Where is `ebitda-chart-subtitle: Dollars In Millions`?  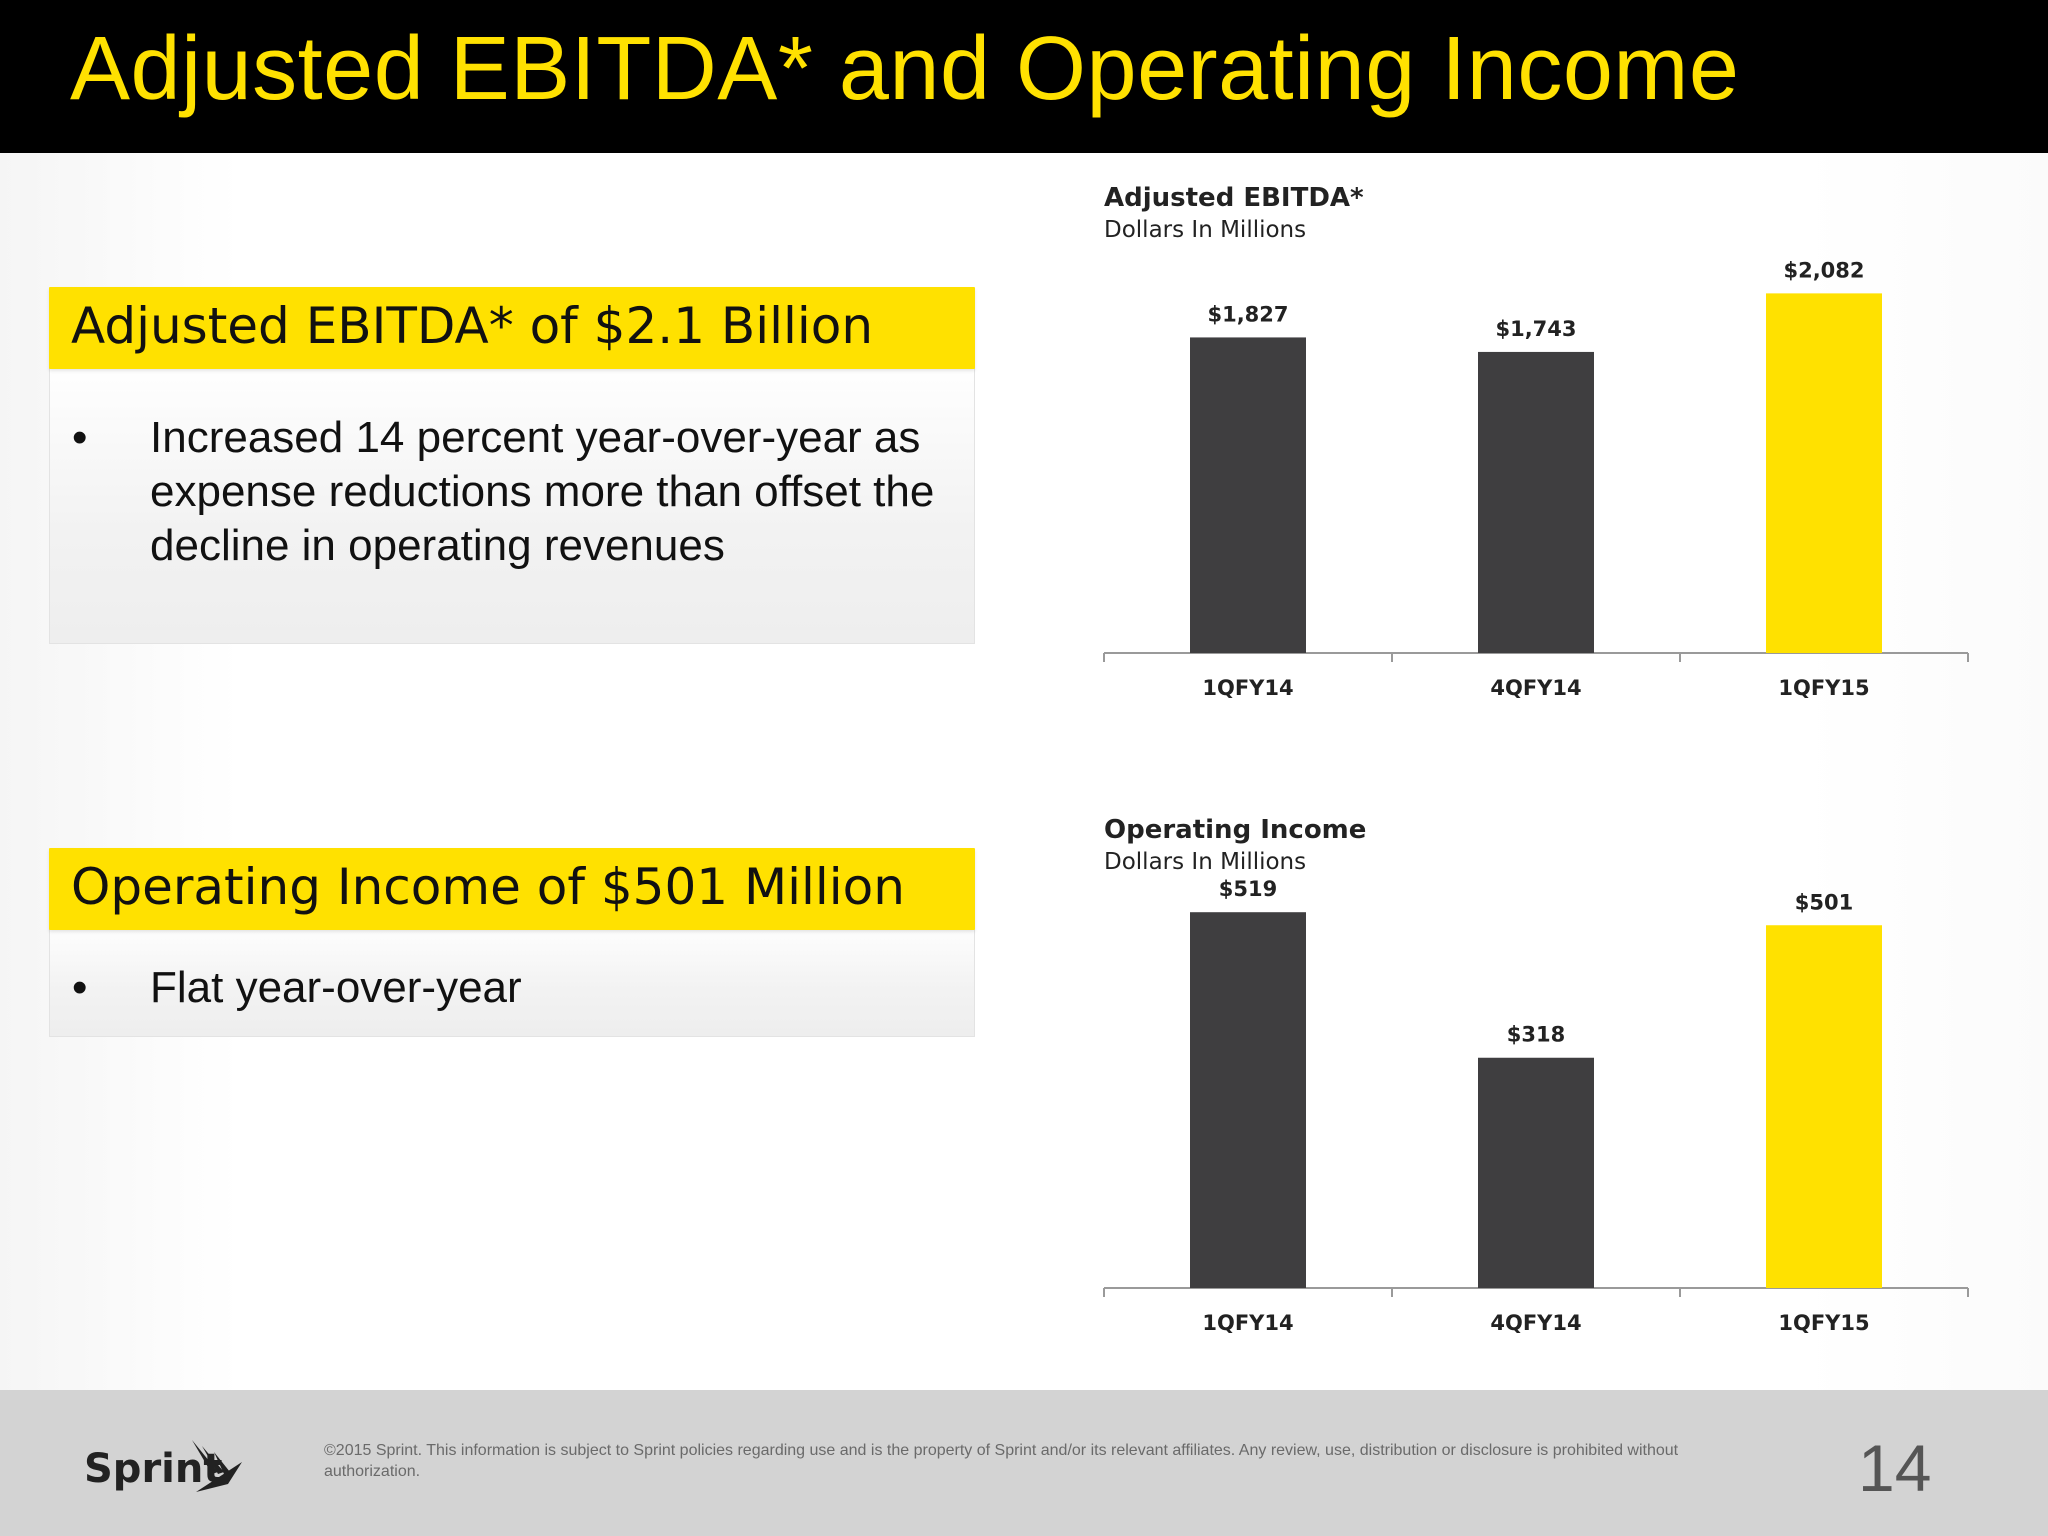 ebitda-chart-subtitle: Dollars In Millions is located at coordinates (1205, 230).